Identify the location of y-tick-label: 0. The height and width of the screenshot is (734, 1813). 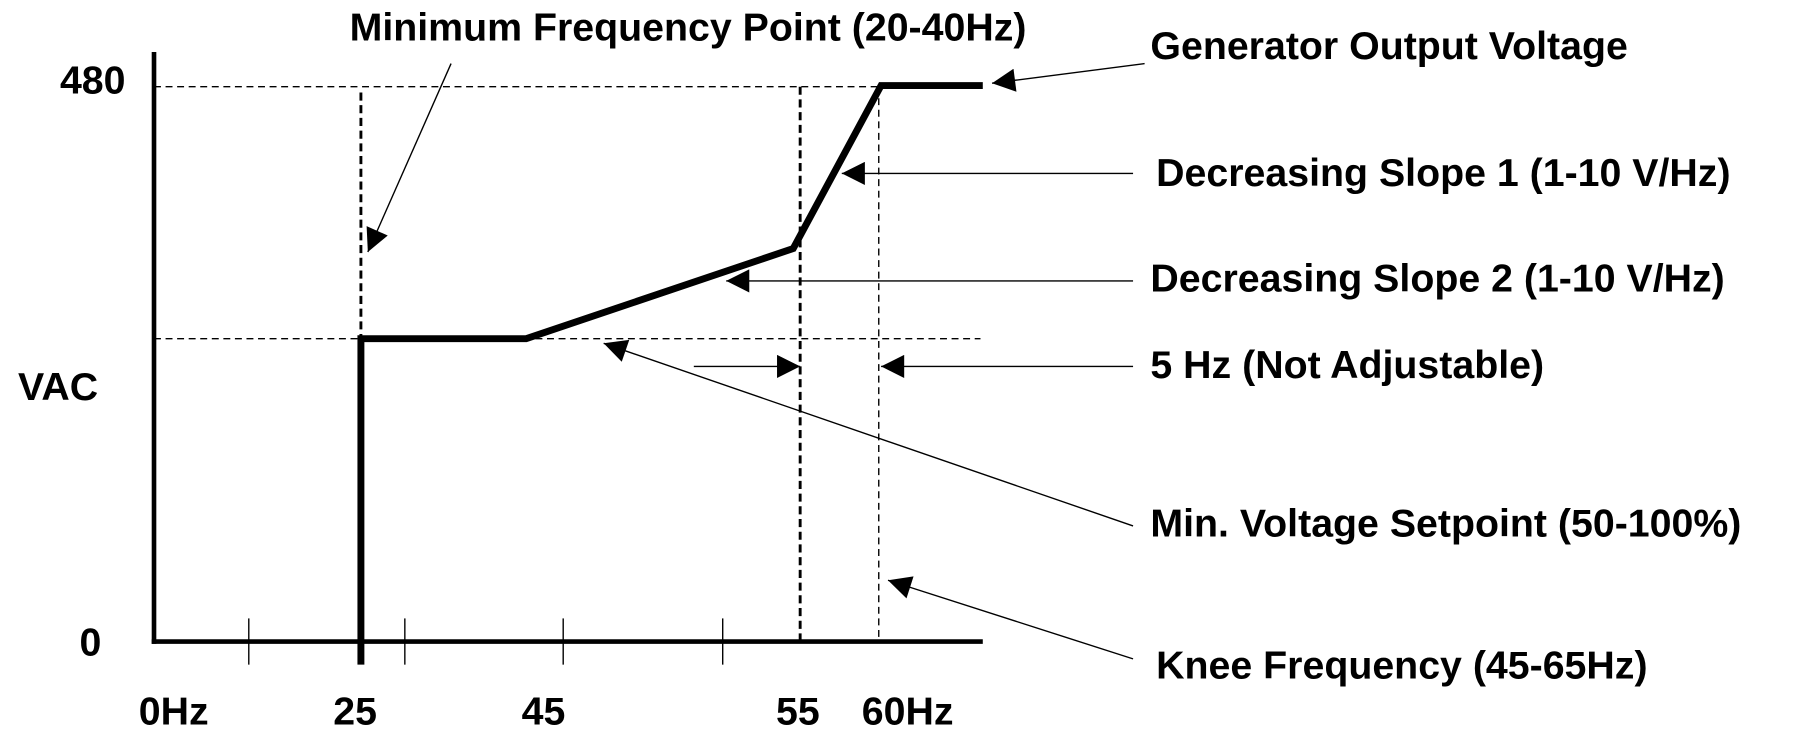
(91, 642).